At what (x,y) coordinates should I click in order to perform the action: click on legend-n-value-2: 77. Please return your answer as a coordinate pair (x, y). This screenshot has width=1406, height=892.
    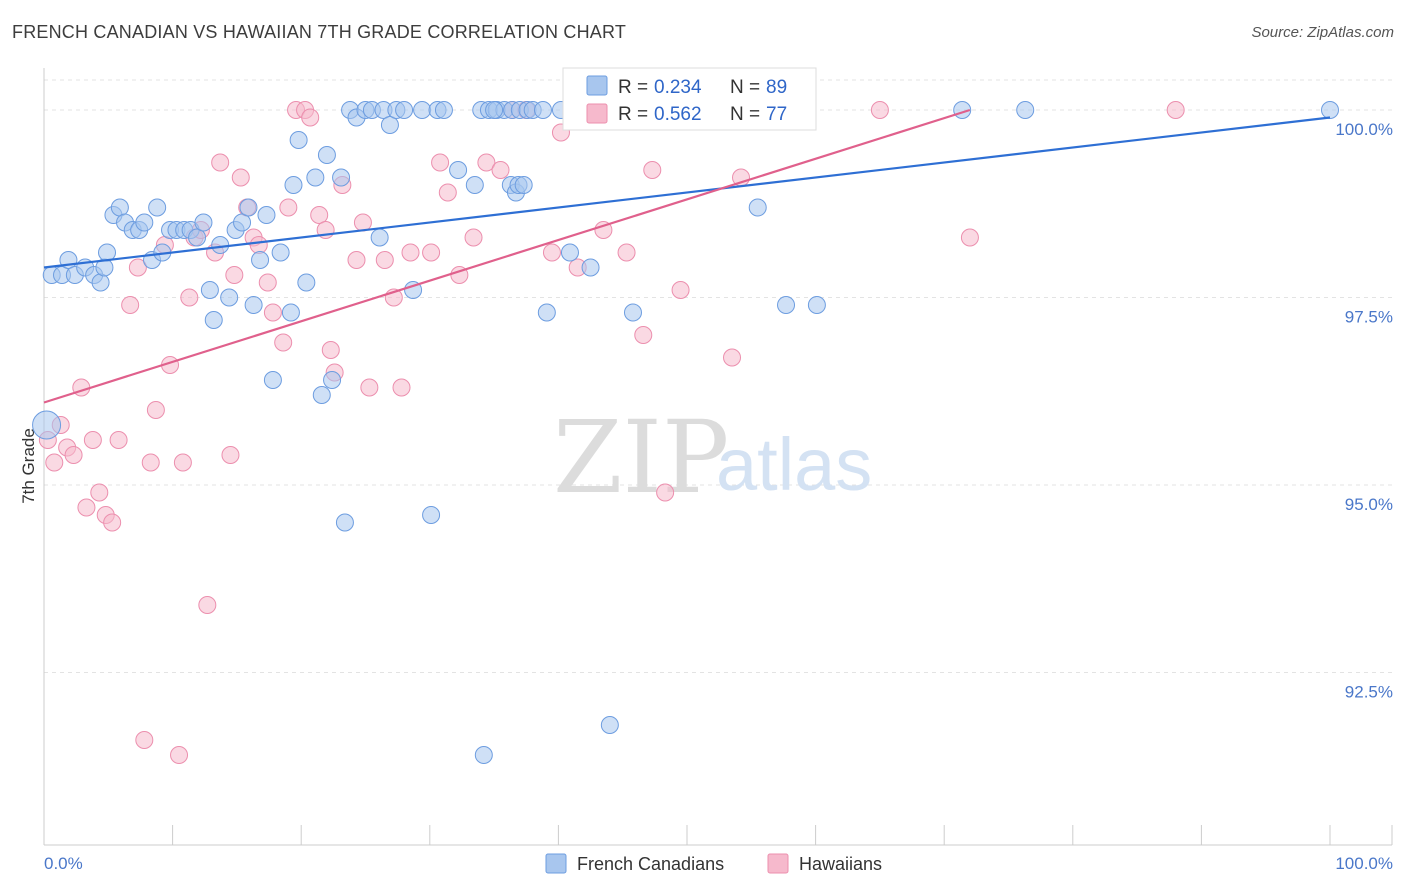
    Looking at the image, I should click on (776, 114).